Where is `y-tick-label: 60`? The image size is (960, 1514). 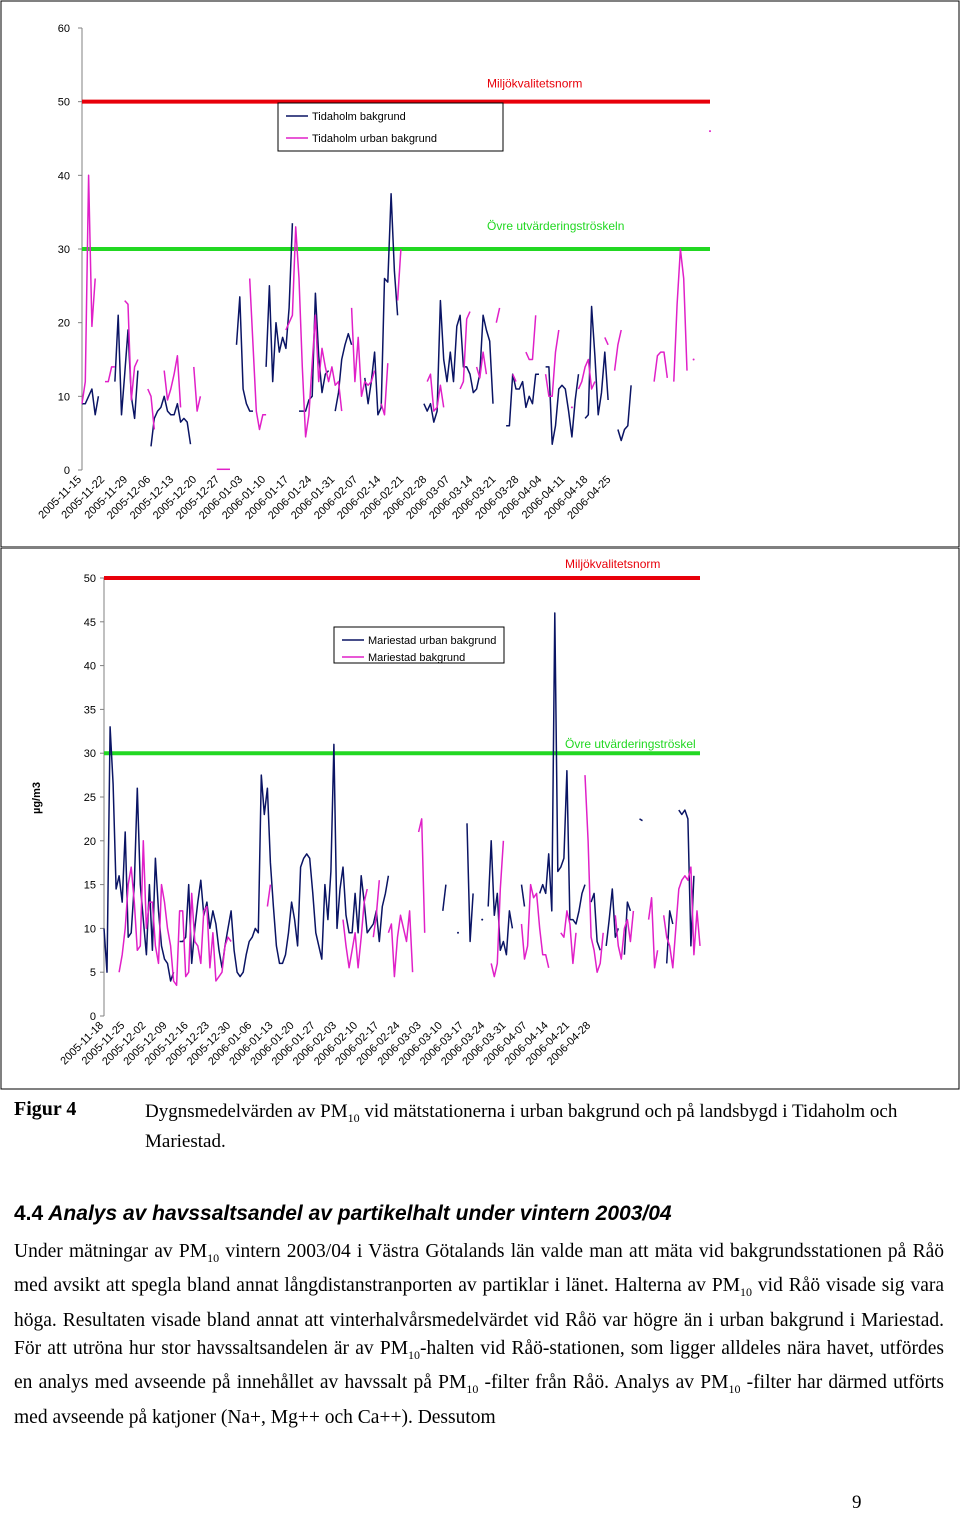 y-tick-label: 60 is located at coordinates (64, 29).